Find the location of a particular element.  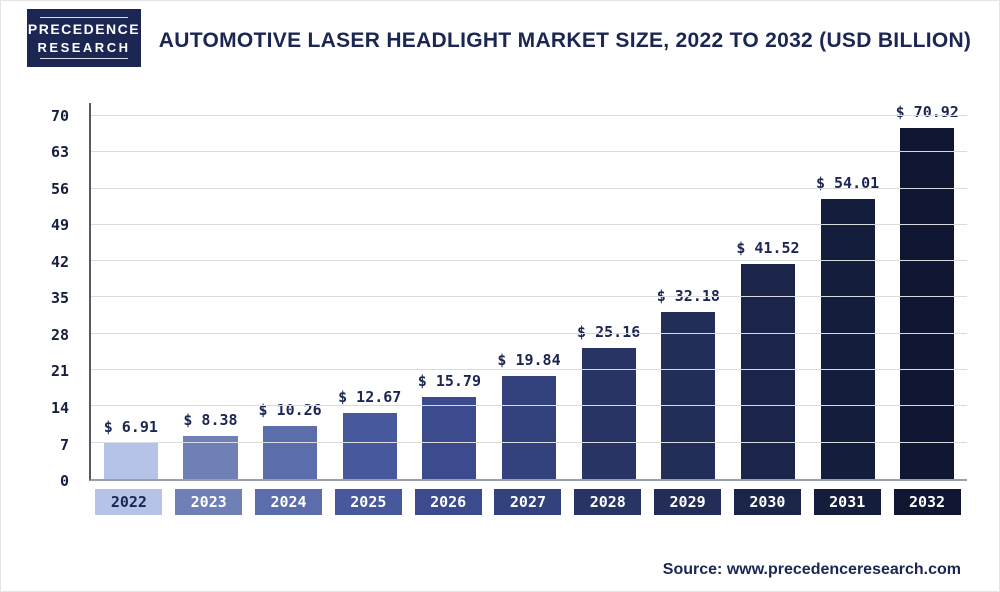

bar-value-label-2026: $ 15.79 is located at coordinates (449, 381).